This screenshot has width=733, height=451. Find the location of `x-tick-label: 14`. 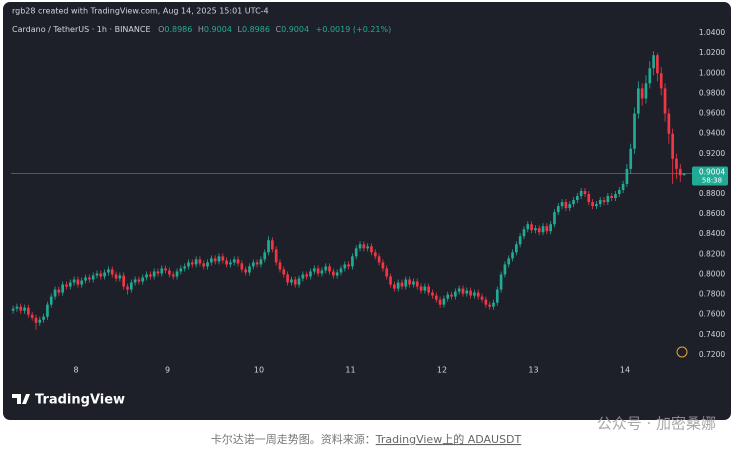

x-tick-label: 14 is located at coordinates (625, 370).